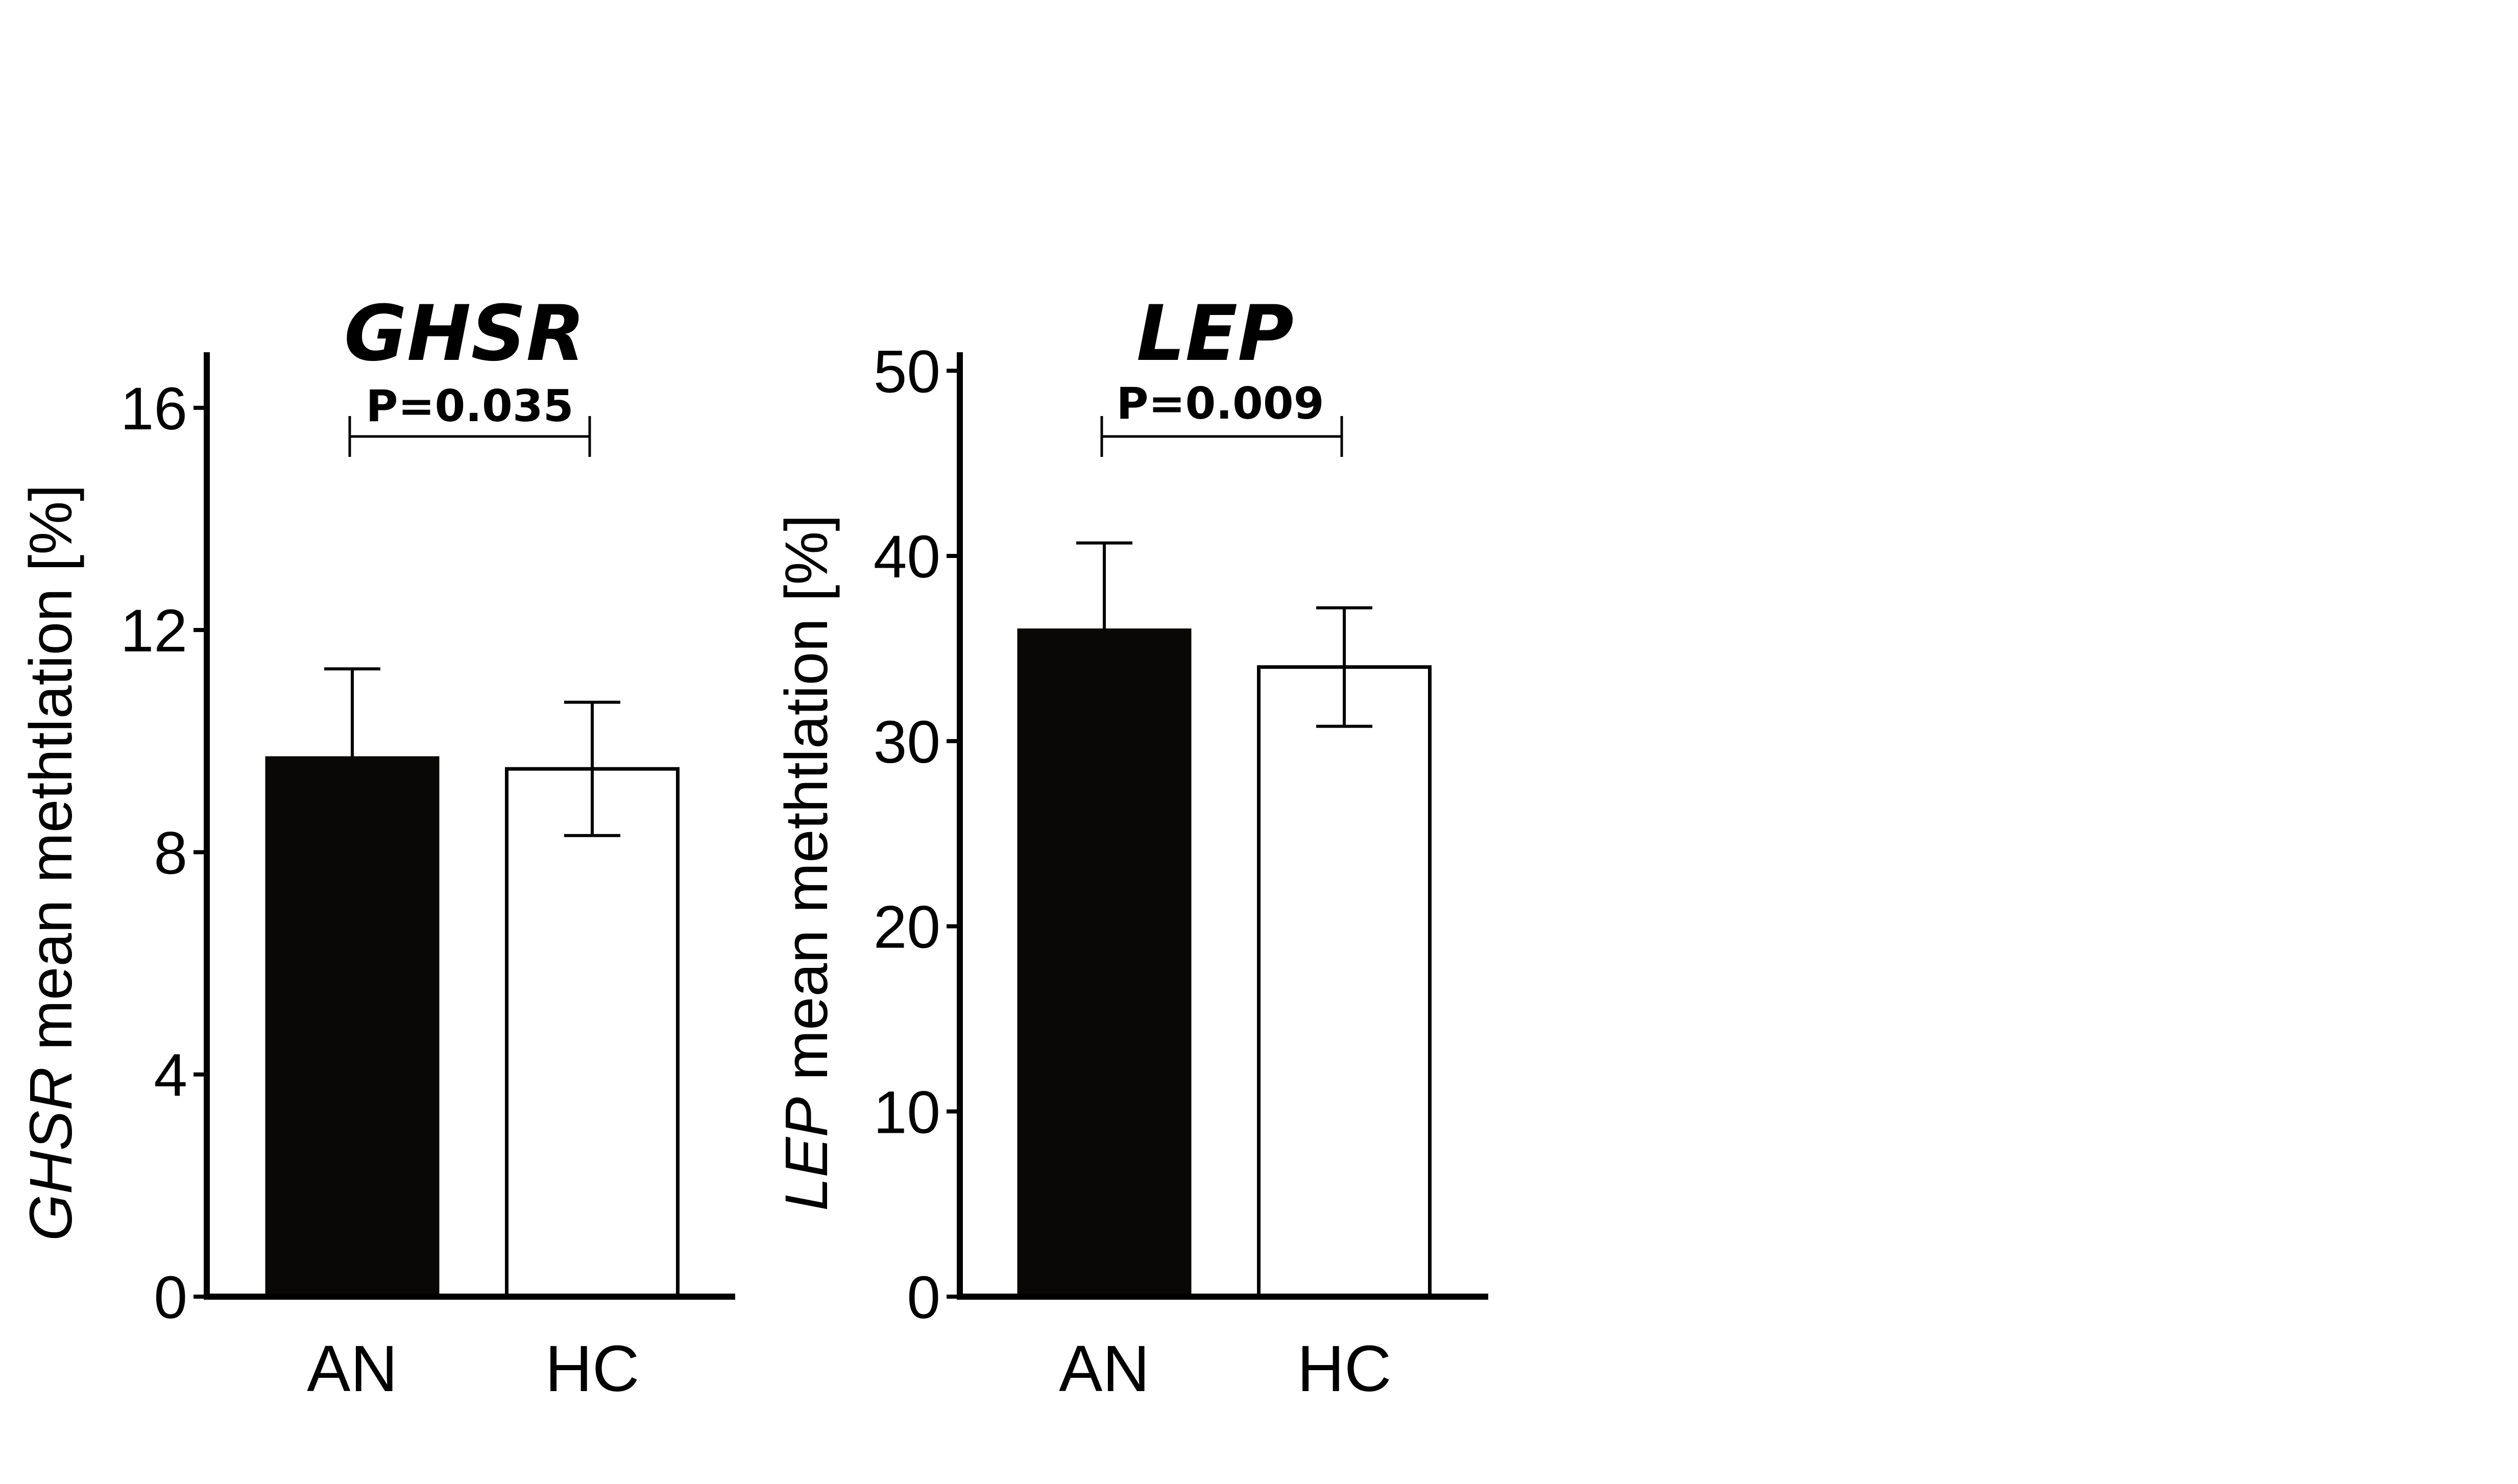  I want to click on y-tick-label: 40, so click(907, 557).